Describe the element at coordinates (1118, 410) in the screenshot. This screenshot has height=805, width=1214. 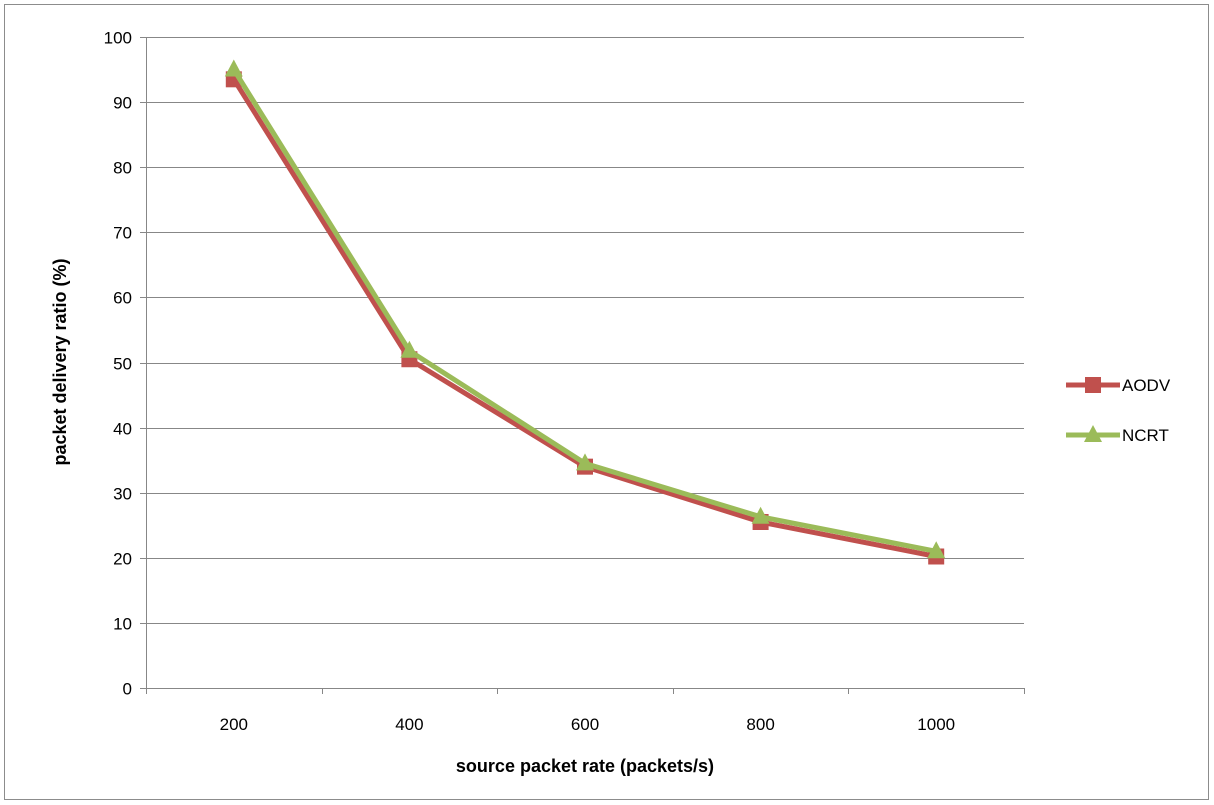
I see `legend: AODV NCRT` at that location.